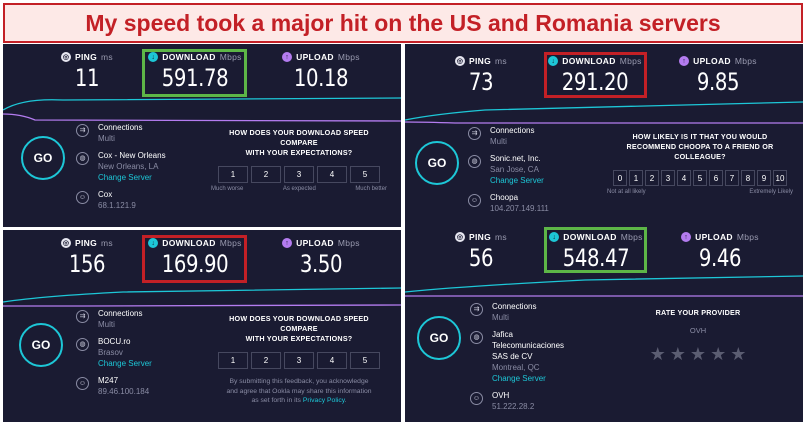  I want to click on rating-option-8: 8, so click(748, 178).